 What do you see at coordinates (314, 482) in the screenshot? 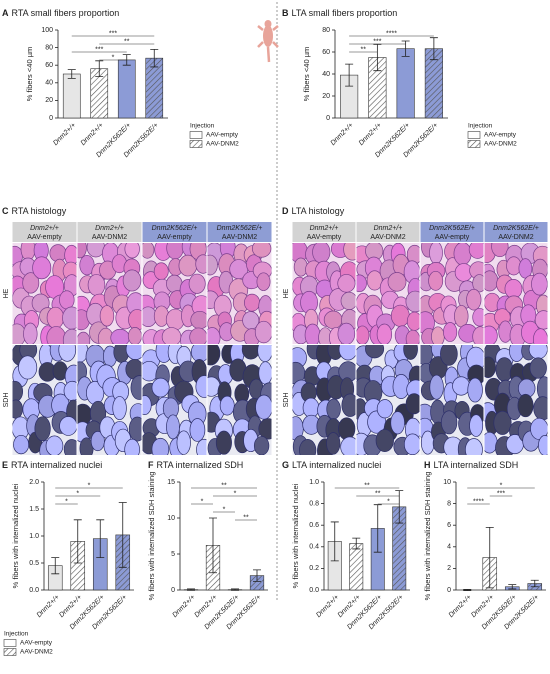
I see `y-tick-label: 1.0` at bounding box center [314, 482].